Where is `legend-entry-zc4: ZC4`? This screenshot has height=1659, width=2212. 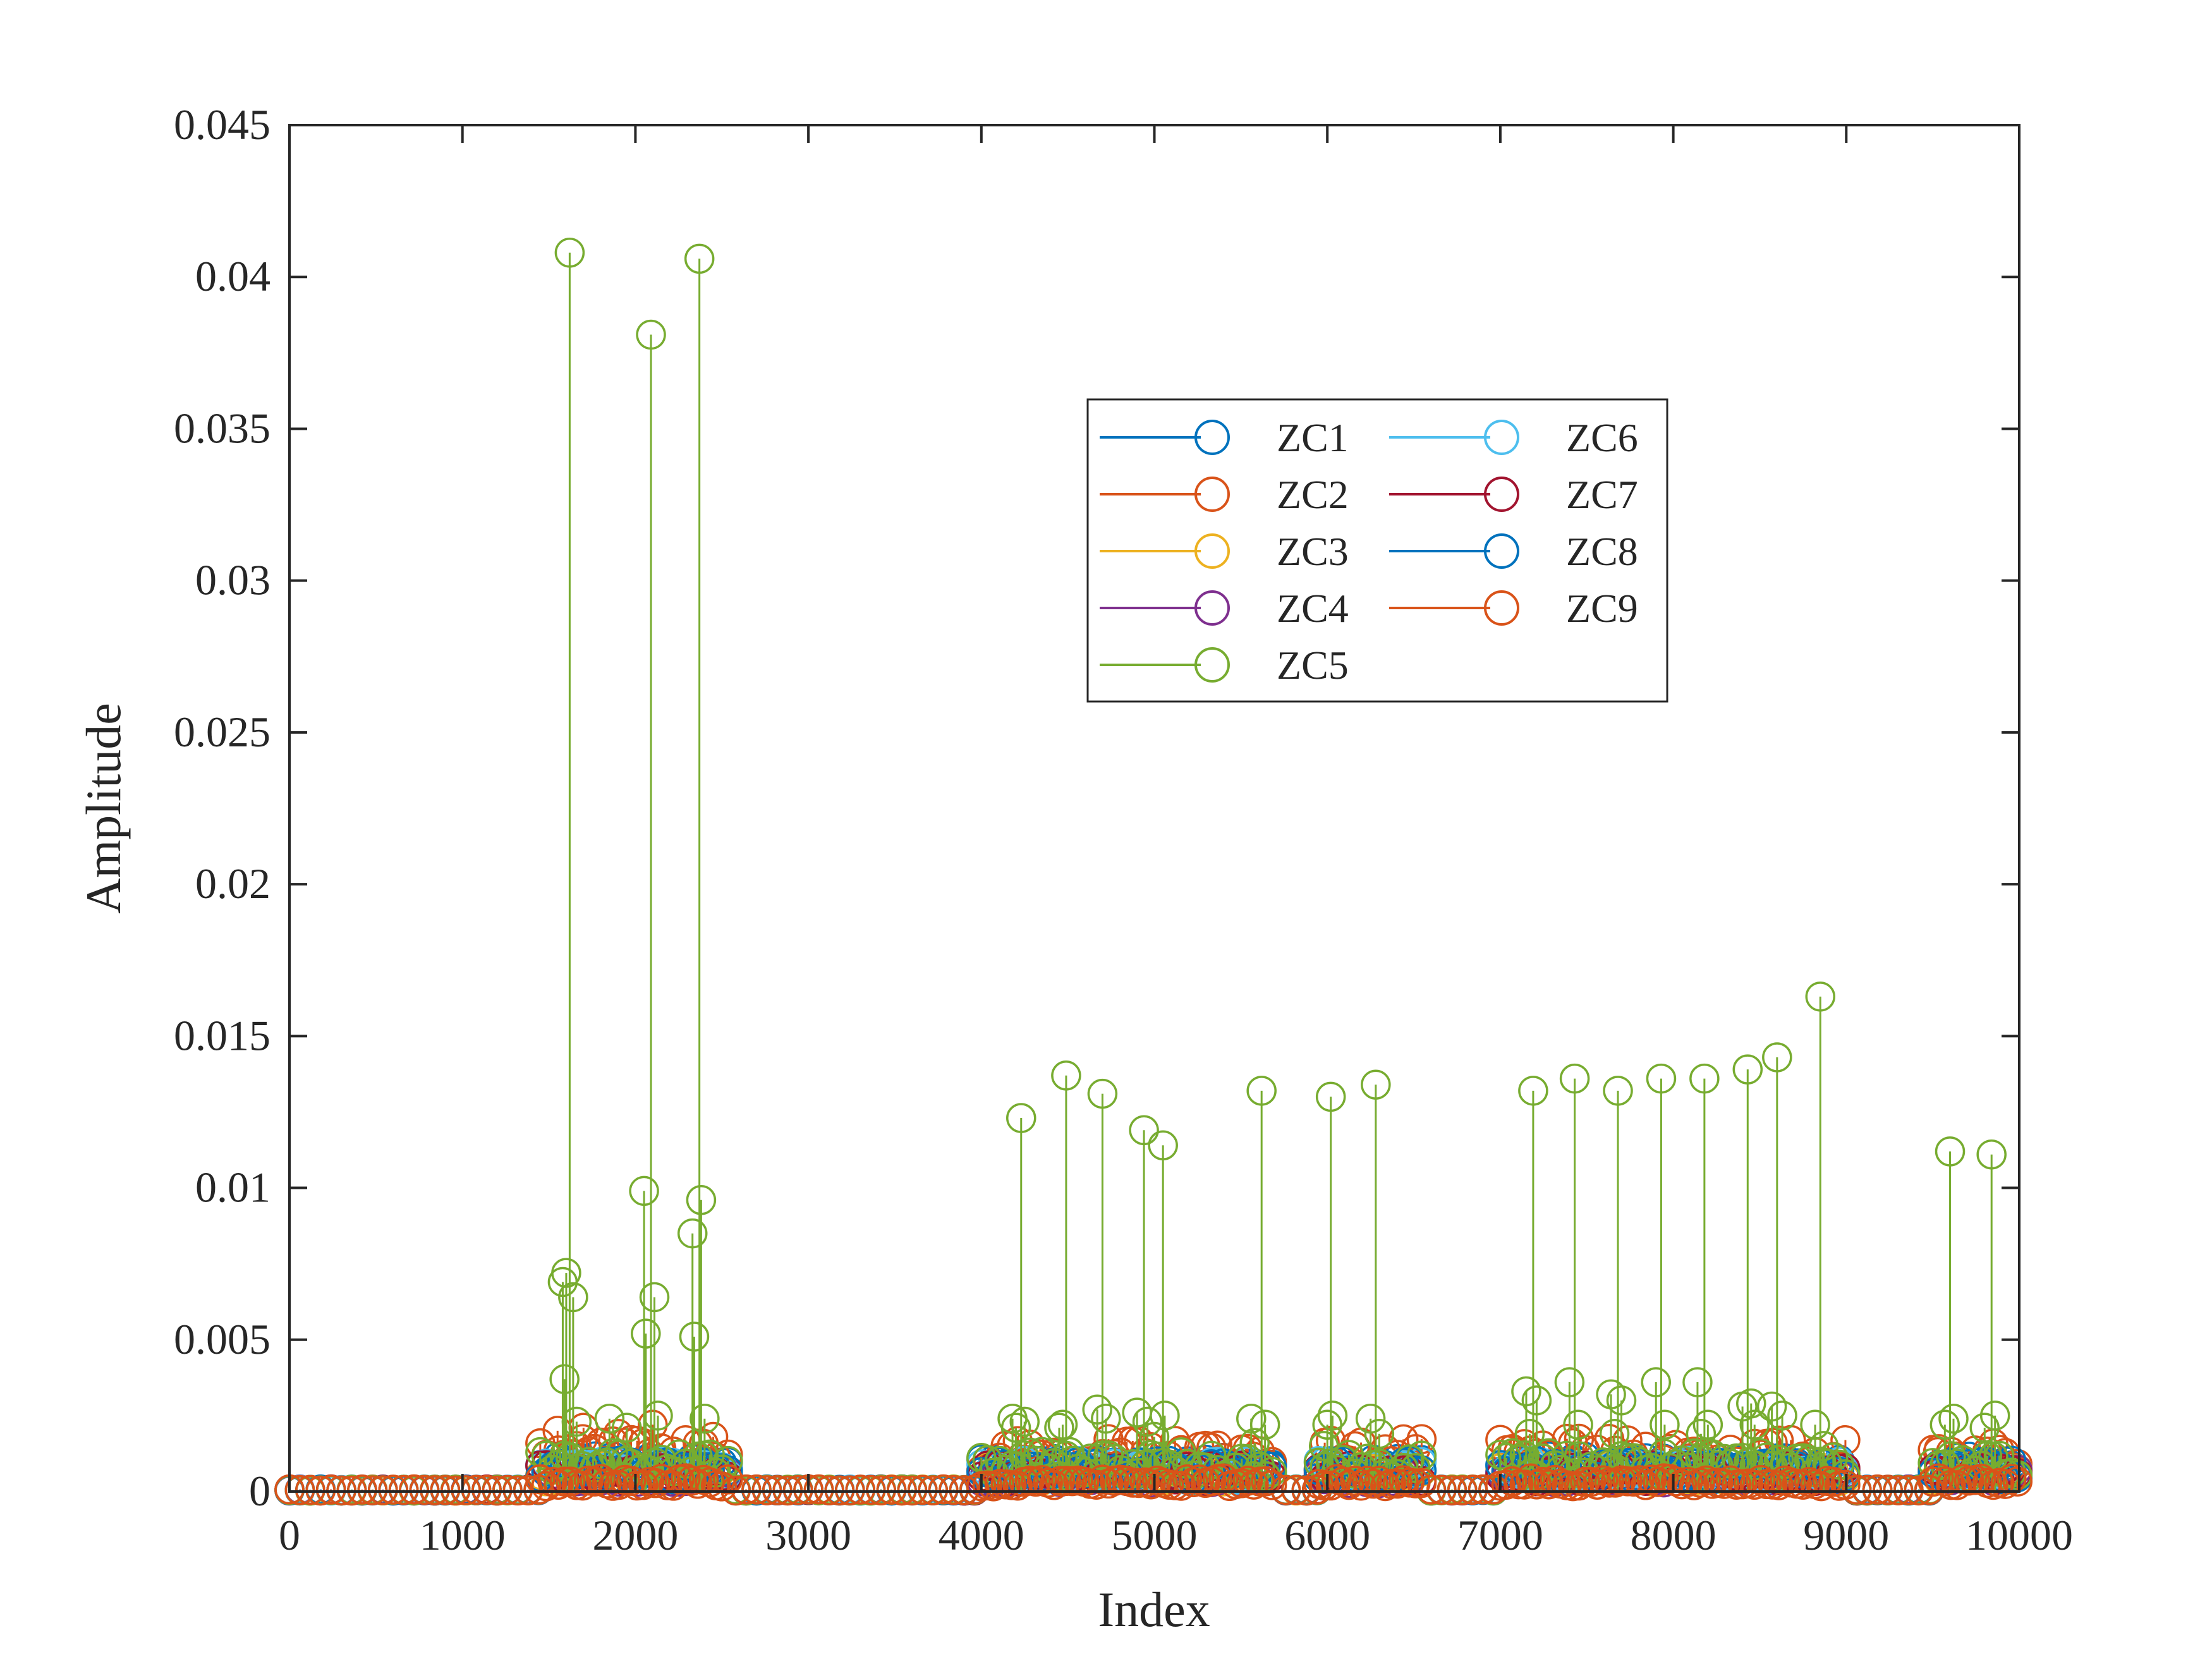
legend-entry-zc4: ZC4 is located at coordinates (1224, 608).